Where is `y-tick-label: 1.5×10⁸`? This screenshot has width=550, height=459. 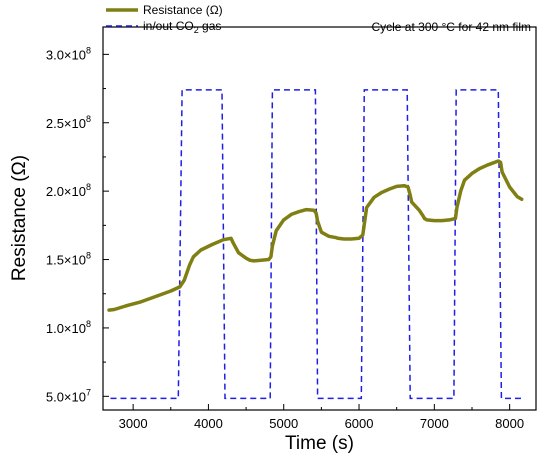
y-tick-label: 1.5×10⁸ is located at coordinates (68, 259).